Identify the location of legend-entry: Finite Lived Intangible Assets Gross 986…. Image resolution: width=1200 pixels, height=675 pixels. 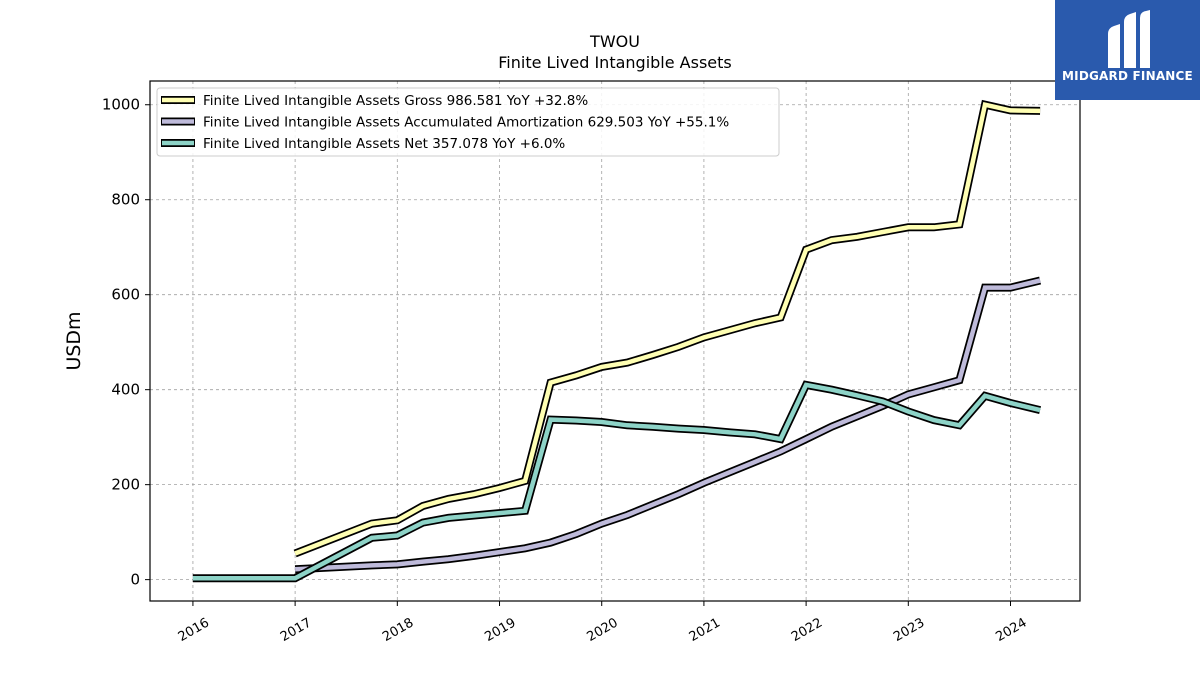
(395, 101).